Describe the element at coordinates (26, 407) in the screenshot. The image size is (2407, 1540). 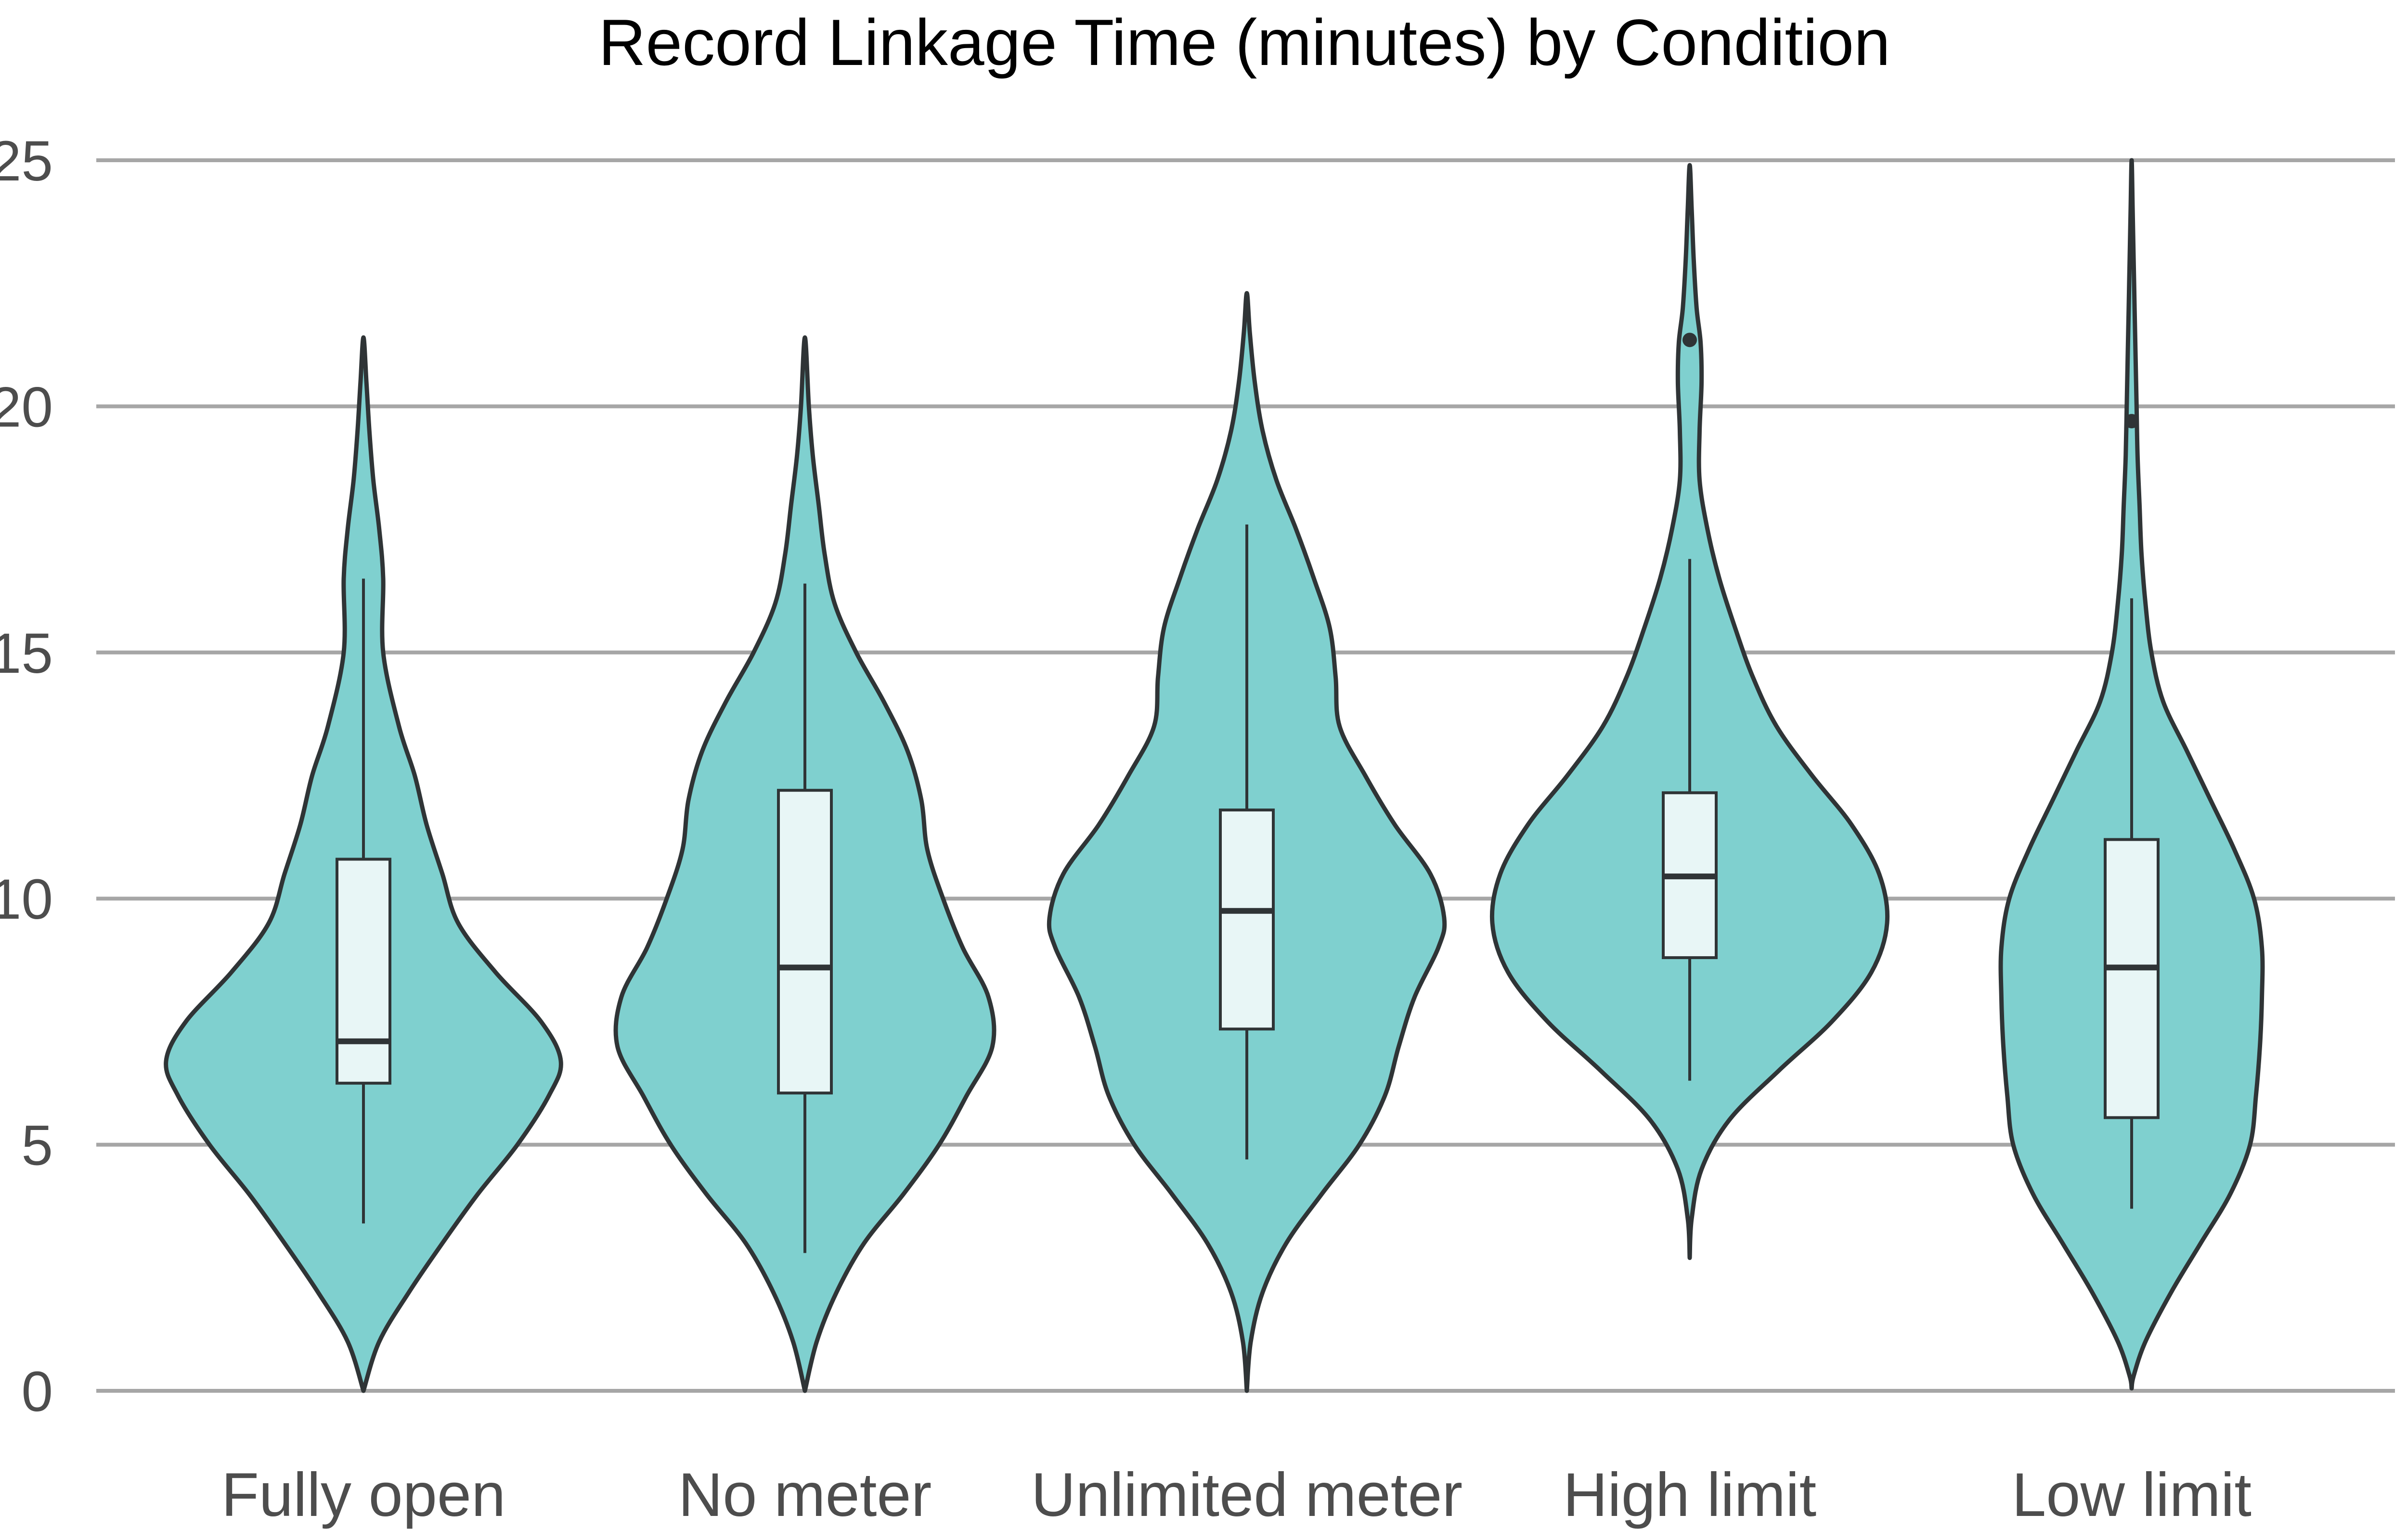
I see `y-tick-label: 20` at that location.